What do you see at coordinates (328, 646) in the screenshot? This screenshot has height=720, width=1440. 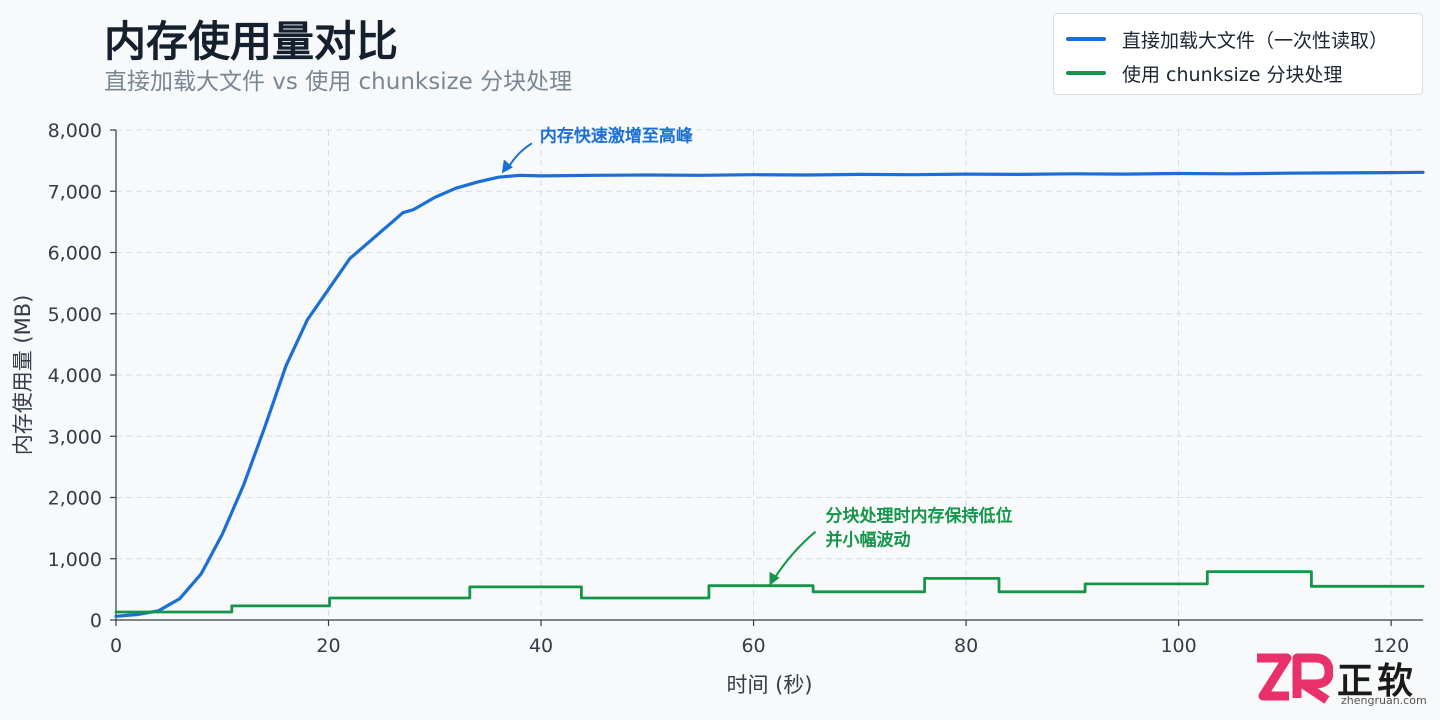 I see `x-tick-label: 20` at bounding box center [328, 646].